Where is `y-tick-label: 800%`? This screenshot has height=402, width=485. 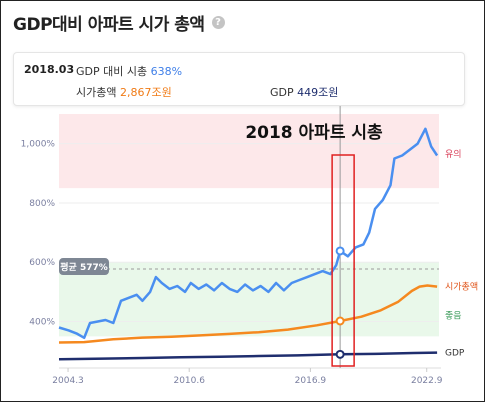 y-tick-label: 800% is located at coordinates (42, 204).